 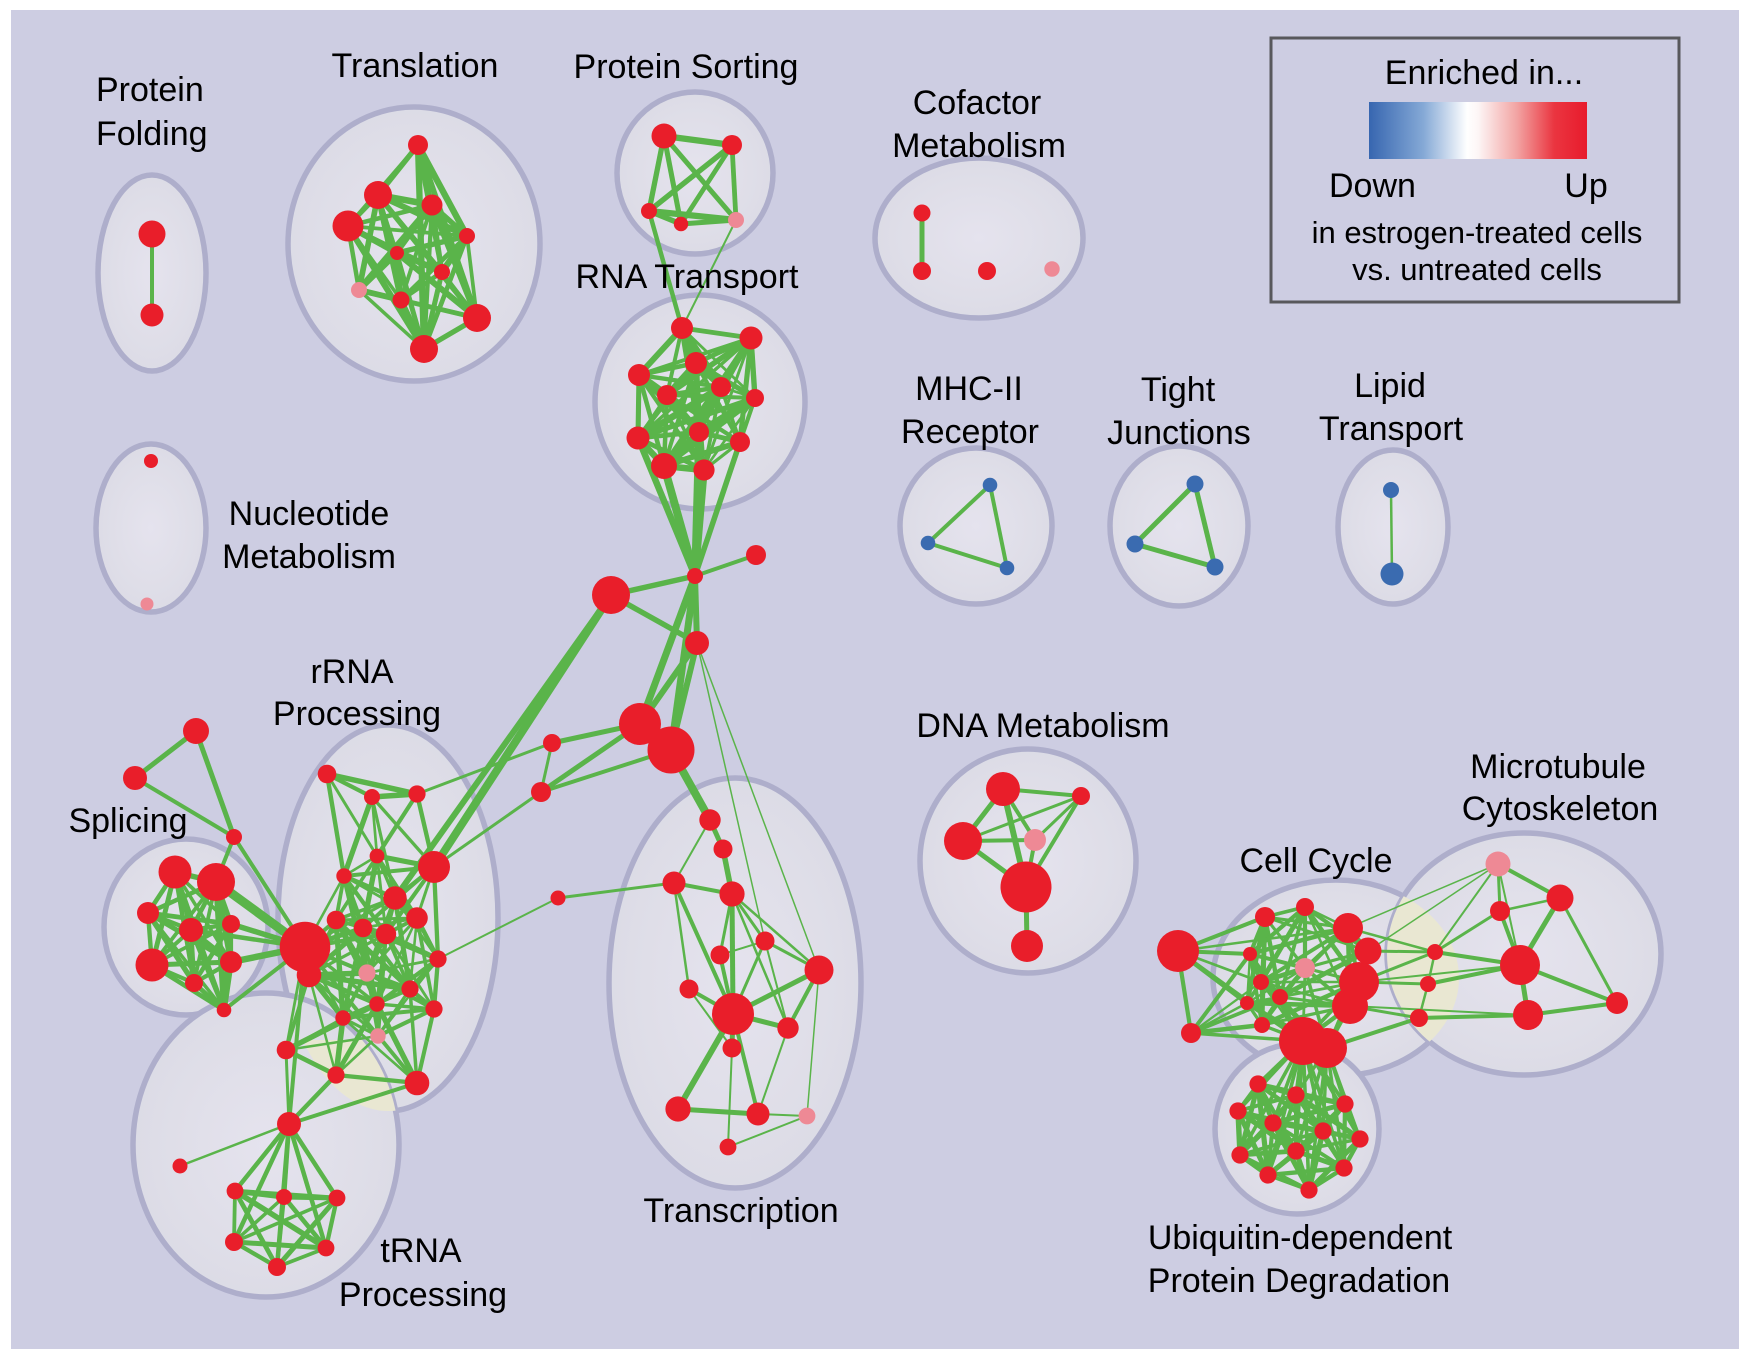 What do you see at coordinates (351, 672) in the screenshot?
I see `svg-text: rRNA` at bounding box center [351, 672].